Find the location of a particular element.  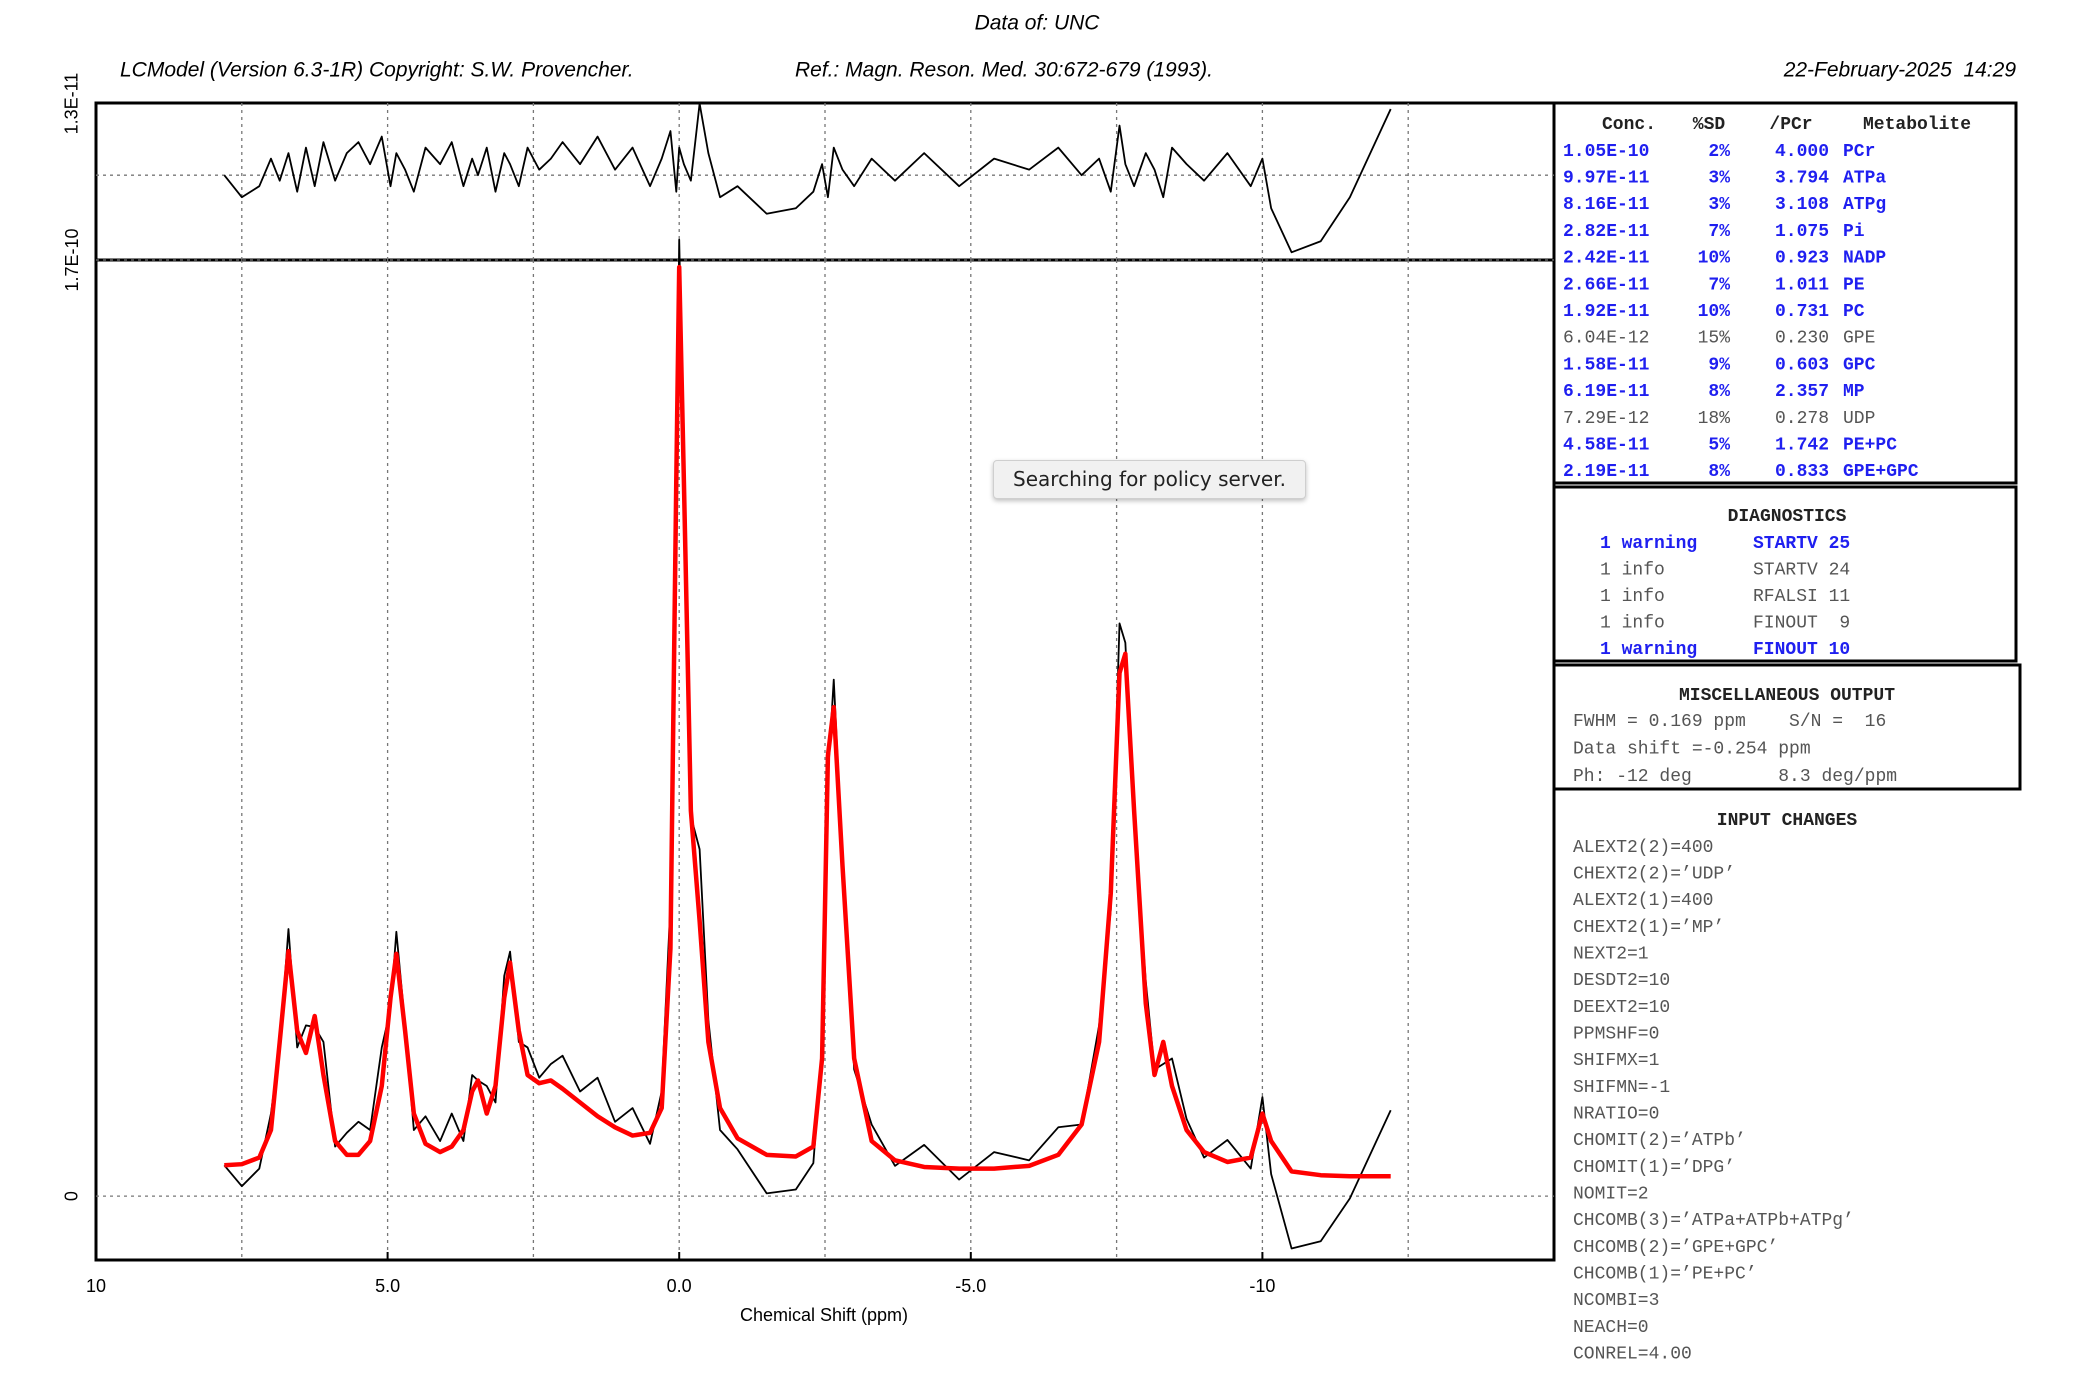

input-change: PPMSHF=0 is located at coordinates (1616, 1034).